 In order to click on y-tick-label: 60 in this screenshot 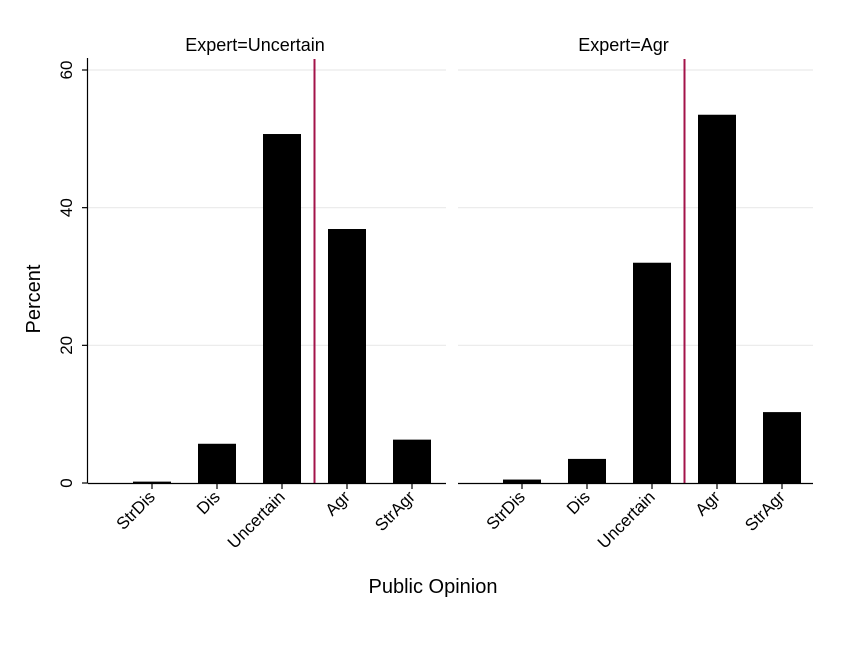, I will do `click(66, 70)`.